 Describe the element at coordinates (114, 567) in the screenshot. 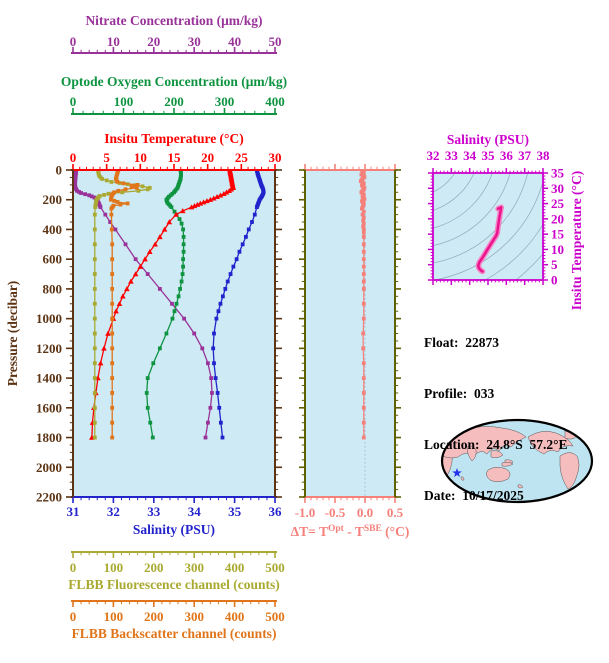

I see `fluorescence-axis-tick-label: 100` at that location.